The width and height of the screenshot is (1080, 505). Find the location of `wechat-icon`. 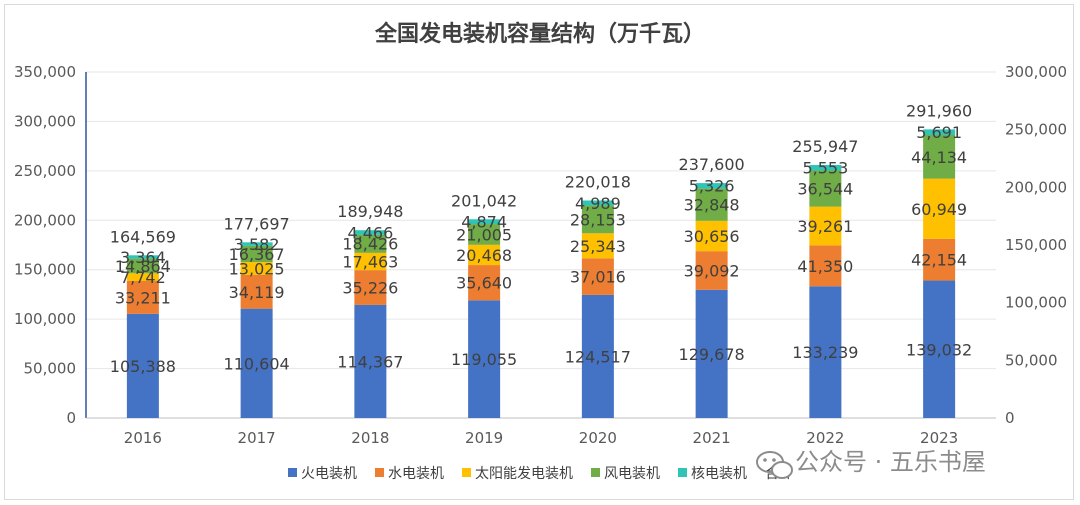

wechat-icon is located at coordinates (774, 465).